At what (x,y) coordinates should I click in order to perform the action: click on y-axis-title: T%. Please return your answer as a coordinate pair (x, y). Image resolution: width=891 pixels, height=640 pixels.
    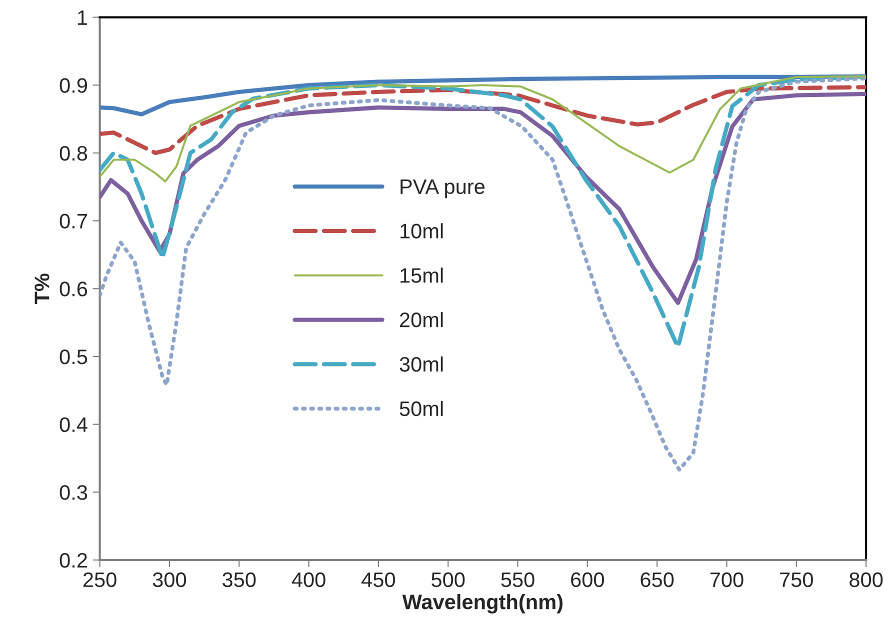
    Looking at the image, I should click on (42, 289).